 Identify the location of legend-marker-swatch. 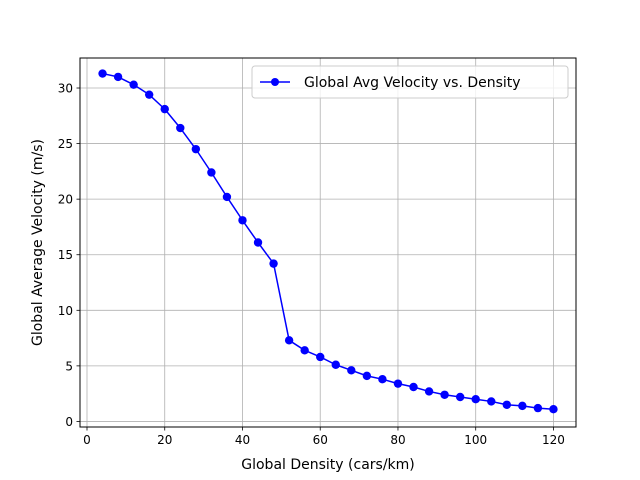
(275, 82).